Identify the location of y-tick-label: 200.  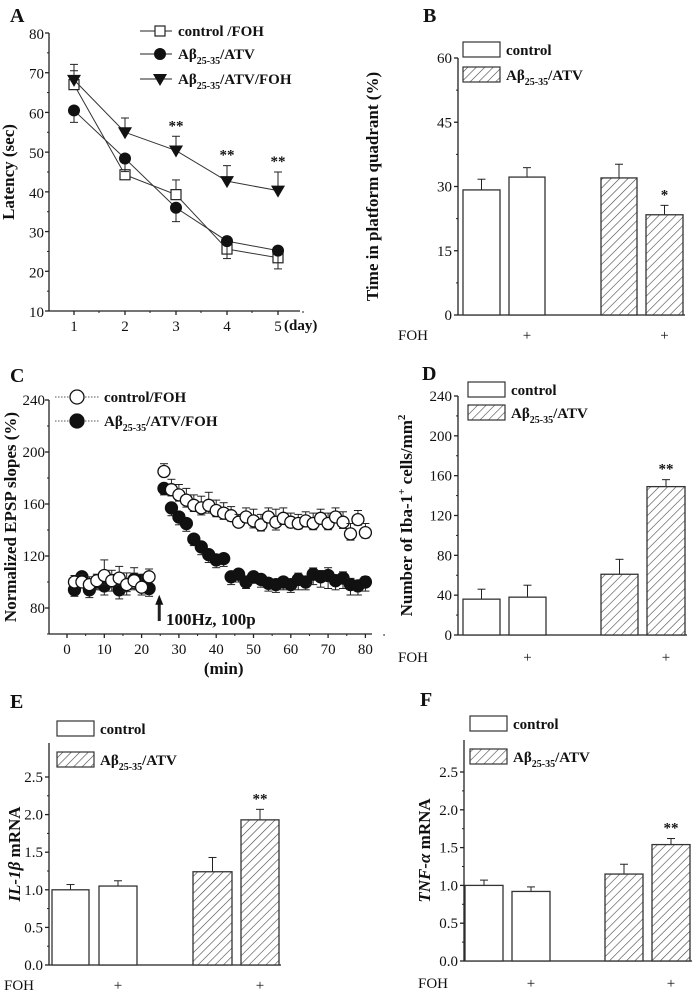
(441, 437).